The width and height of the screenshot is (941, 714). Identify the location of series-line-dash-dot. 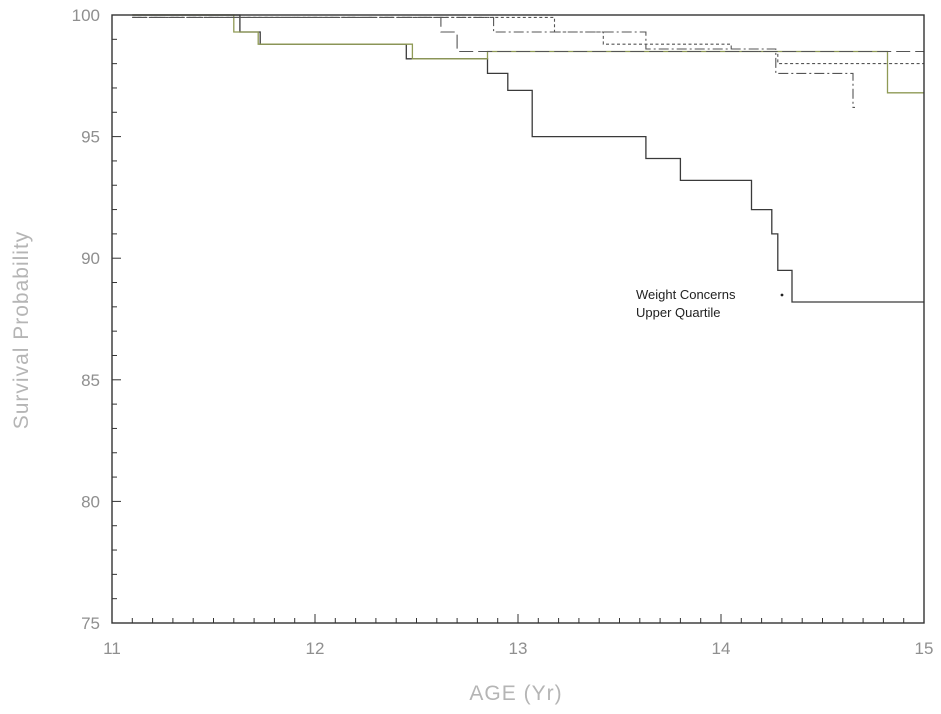
(493, 62).